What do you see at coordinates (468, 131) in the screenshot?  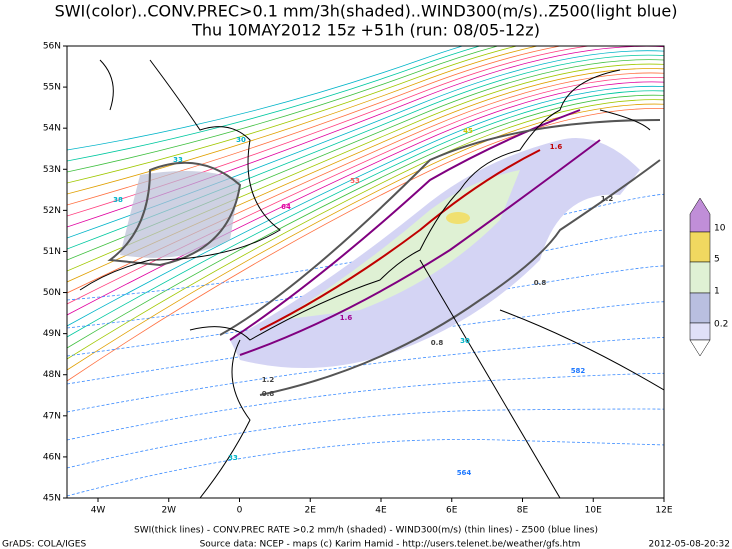 I see `contour-label: 45` at bounding box center [468, 131].